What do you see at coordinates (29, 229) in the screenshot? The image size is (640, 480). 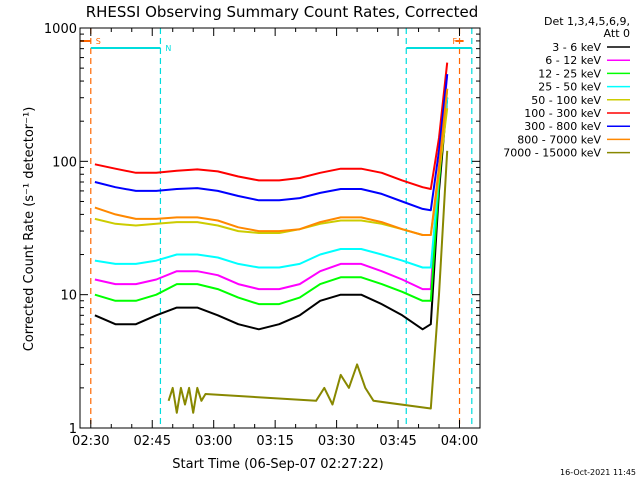 I see `y-axis-label: Corrected Count Rate (s⁻¹ detector⁻¹)` at bounding box center [29, 229].